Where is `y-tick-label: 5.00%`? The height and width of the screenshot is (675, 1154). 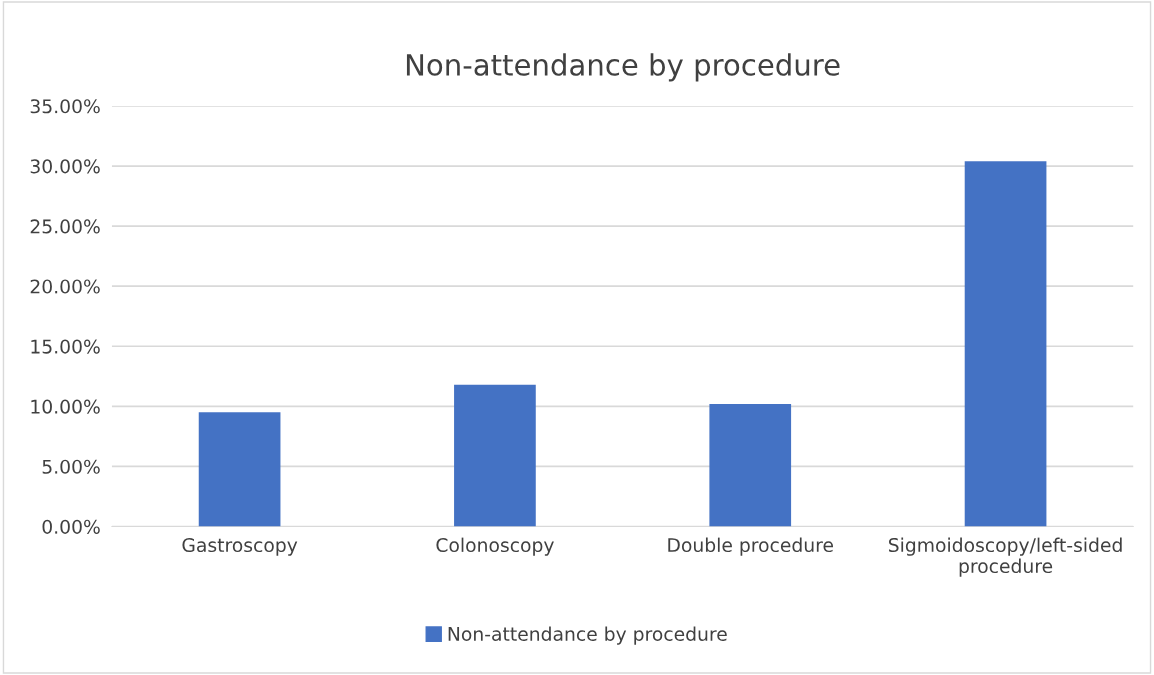
y-tick-label: 5.00% is located at coordinates (71, 466).